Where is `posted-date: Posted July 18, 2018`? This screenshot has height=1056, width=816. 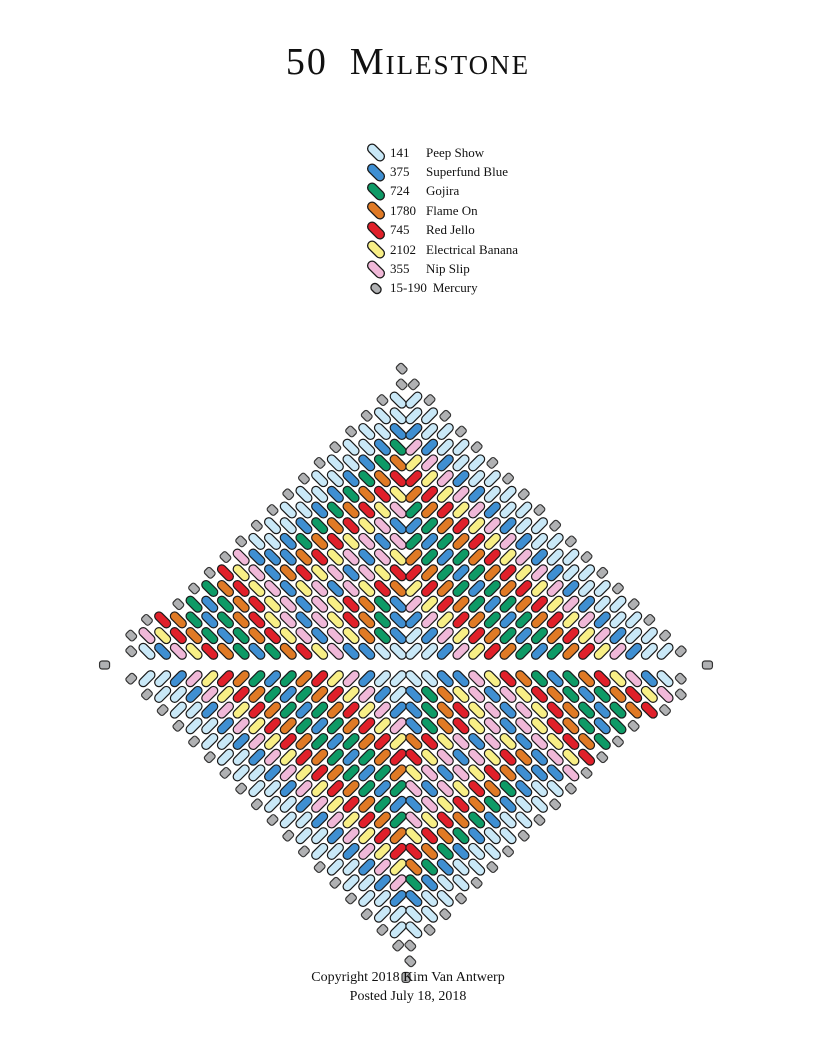 posted-date: Posted July 18, 2018 is located at coordinates (408, 996).